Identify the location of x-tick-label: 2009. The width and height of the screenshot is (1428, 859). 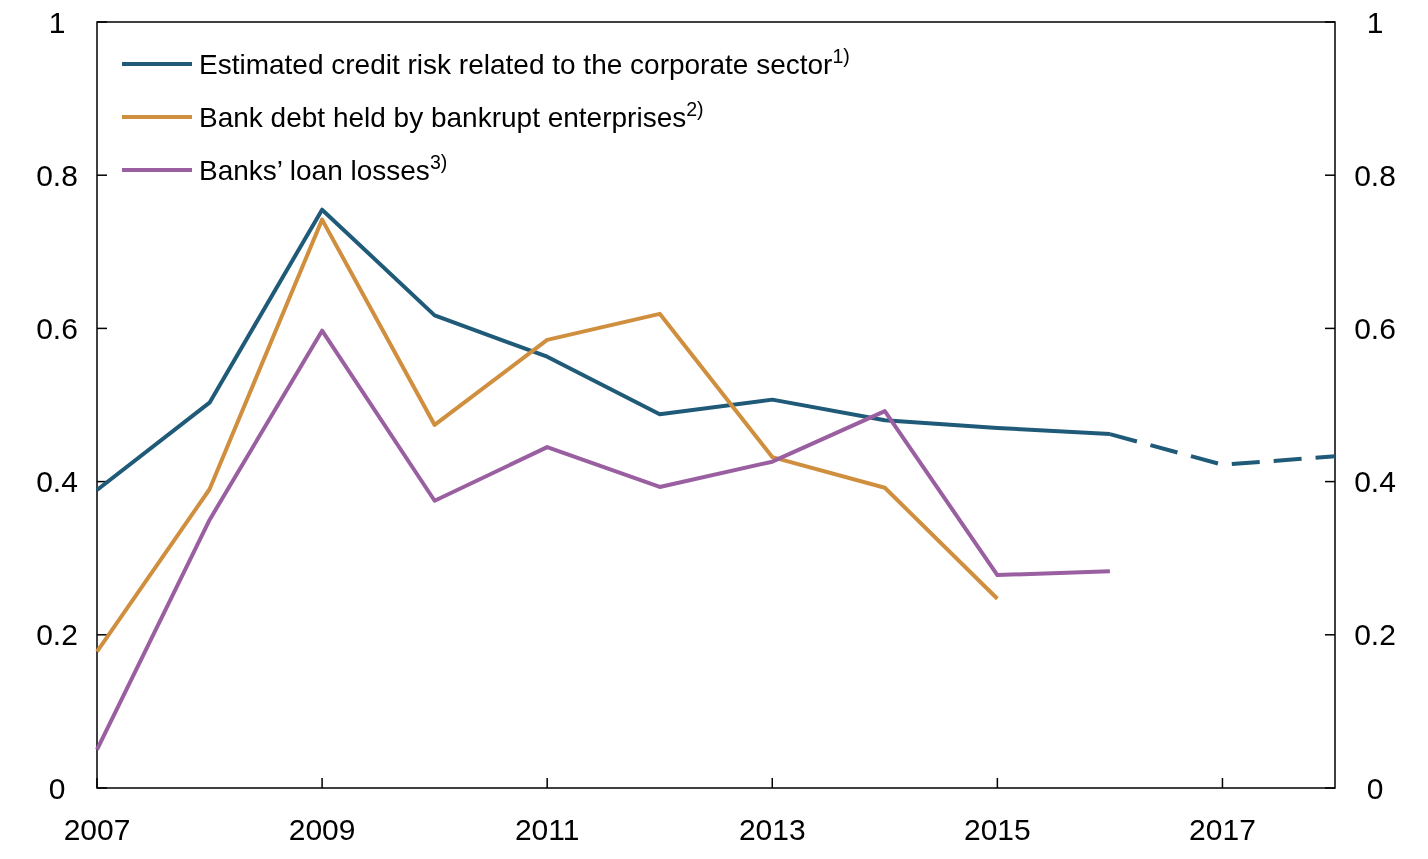
(322, 829).